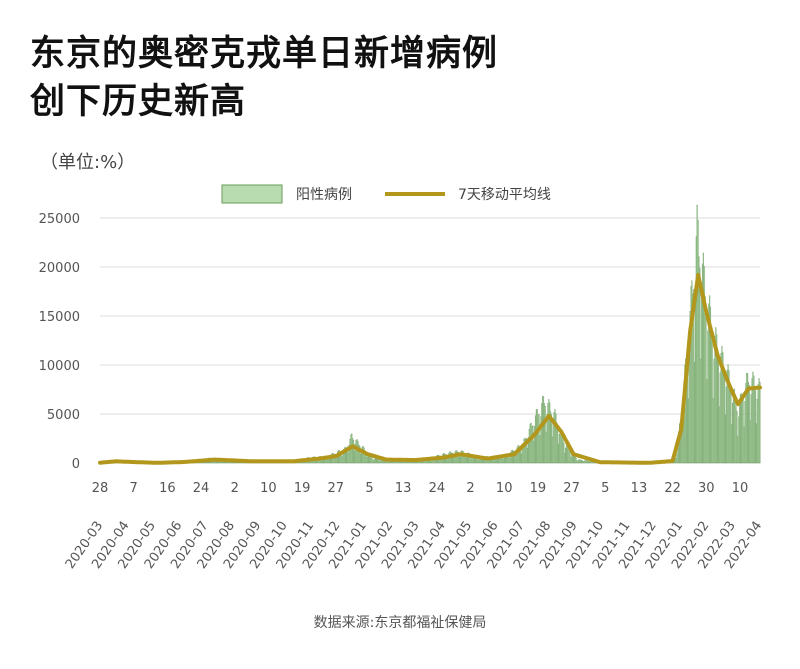 The height and width of the screenshot is (669, 800). Describe the element at coordinates (324, 195) in the screenshot. I see `legend-bar-label: 阳性病例` at that location.